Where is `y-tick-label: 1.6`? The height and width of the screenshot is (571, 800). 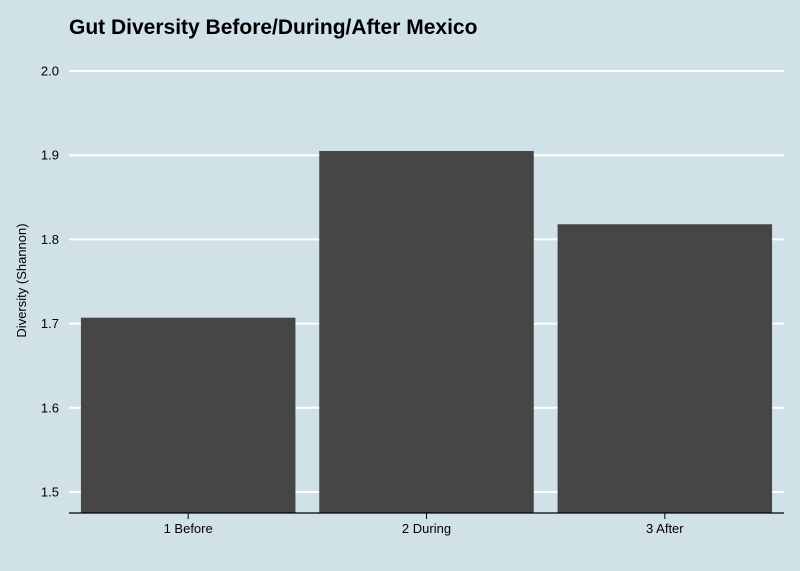 y-tick-label: 1.6 is located at coordinates (50, 407).